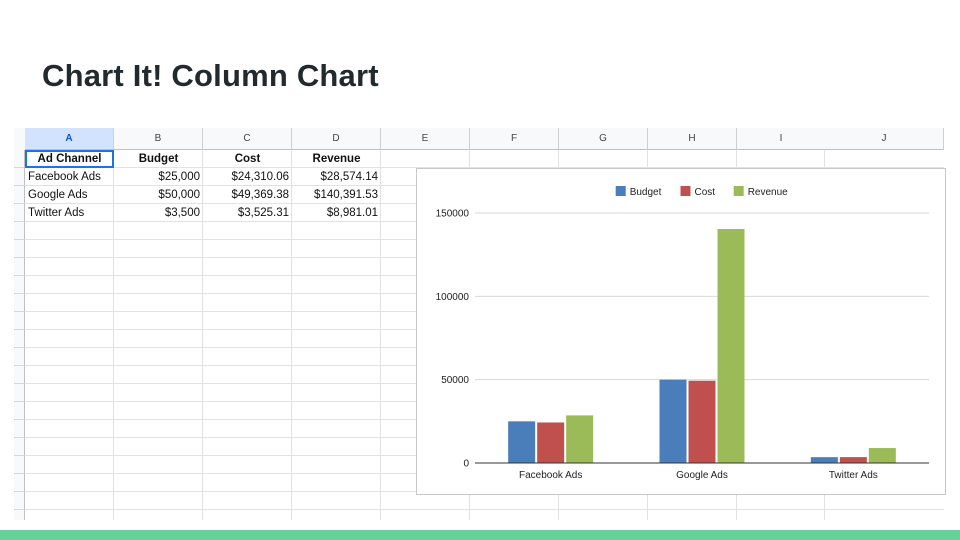  What do you see at coordinates (182, 213) in the screenshot?
I see `data-cell: $3,500` at bounding box center [182, 213].